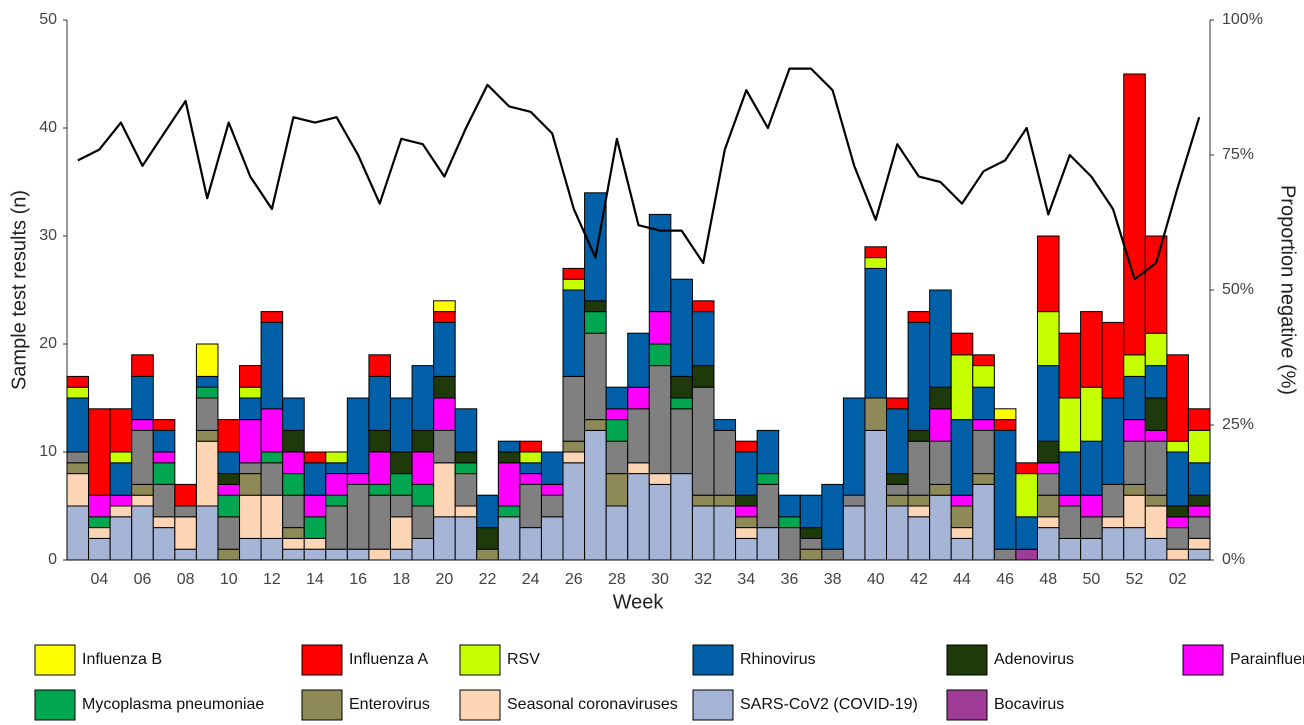 The width and height of the screenshot is (1304, 725). What do you see at coordinates (1178, 579) in the screenshot?
I see `x-tick-label: 02` at bounding box center [1178, 579].